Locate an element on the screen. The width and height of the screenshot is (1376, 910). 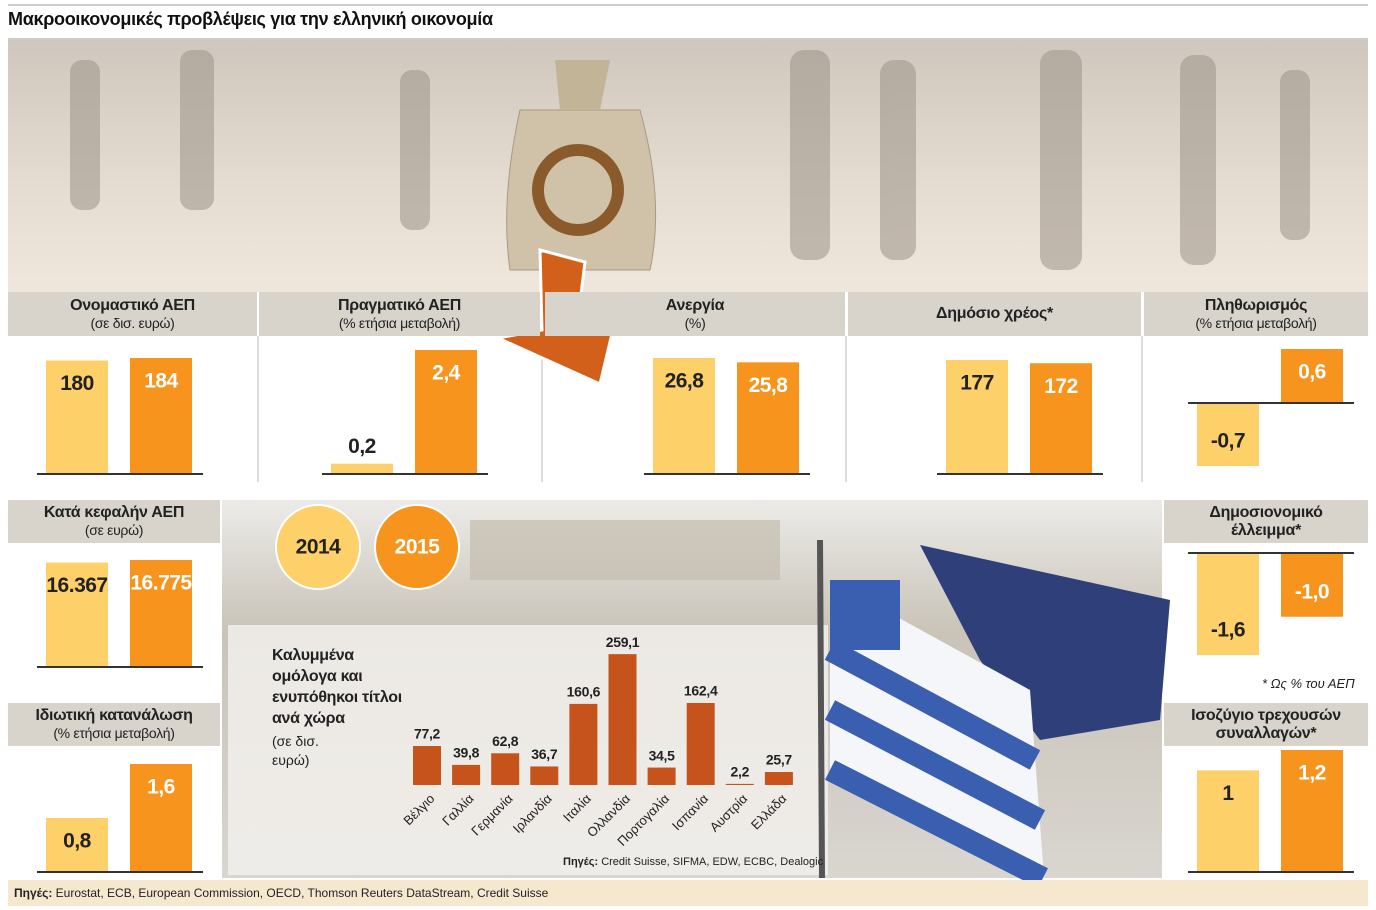
chart-header: Ονομαστικό ΑΕΠ (σε δισ. ευρώ) is located at coordinates (132, 314).